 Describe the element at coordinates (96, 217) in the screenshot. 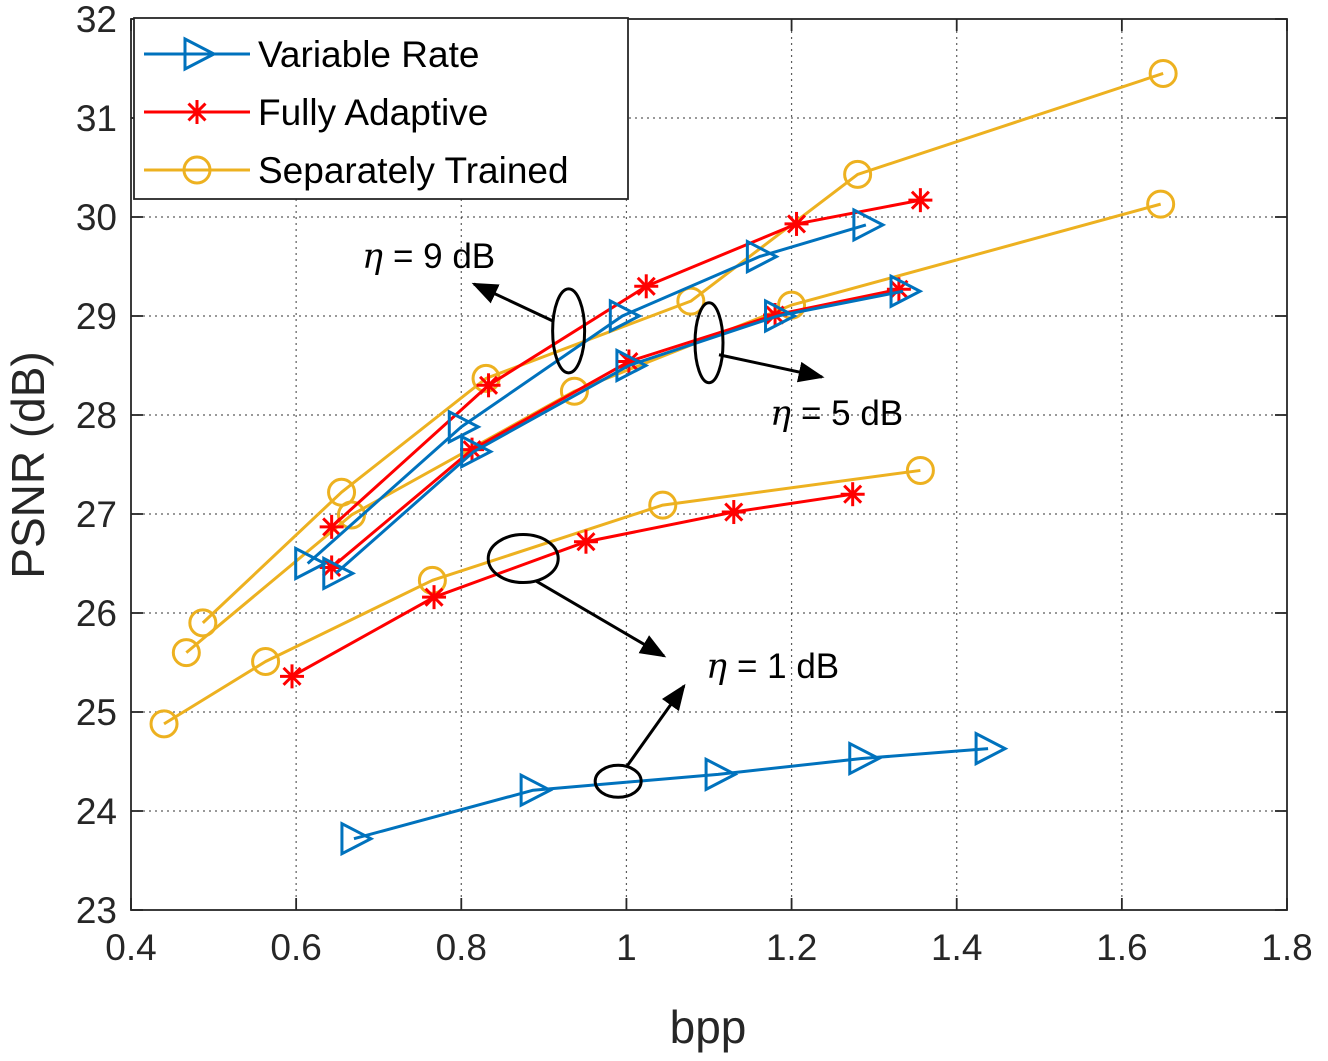

I see `y-tick-label: 30` at that location.